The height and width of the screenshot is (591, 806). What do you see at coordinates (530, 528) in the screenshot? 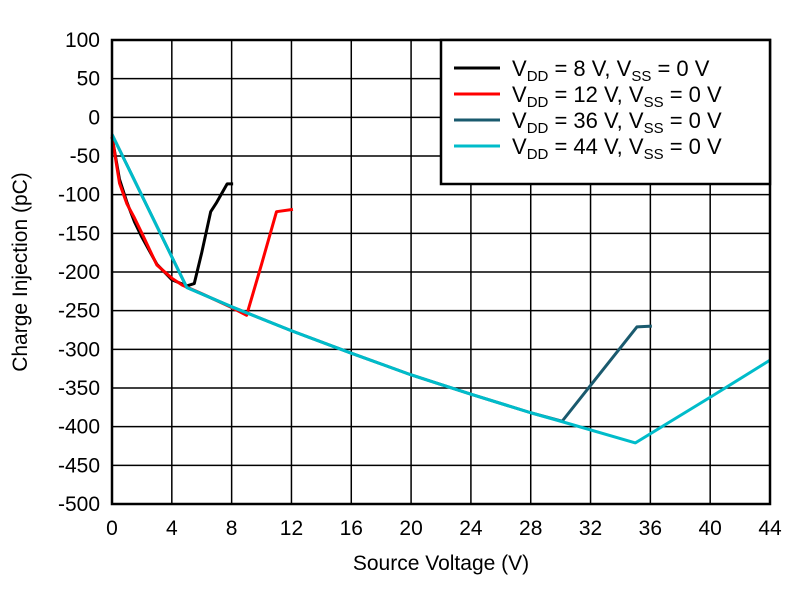
I see `x-tick-label: 28` at bounding box center [530, 528].